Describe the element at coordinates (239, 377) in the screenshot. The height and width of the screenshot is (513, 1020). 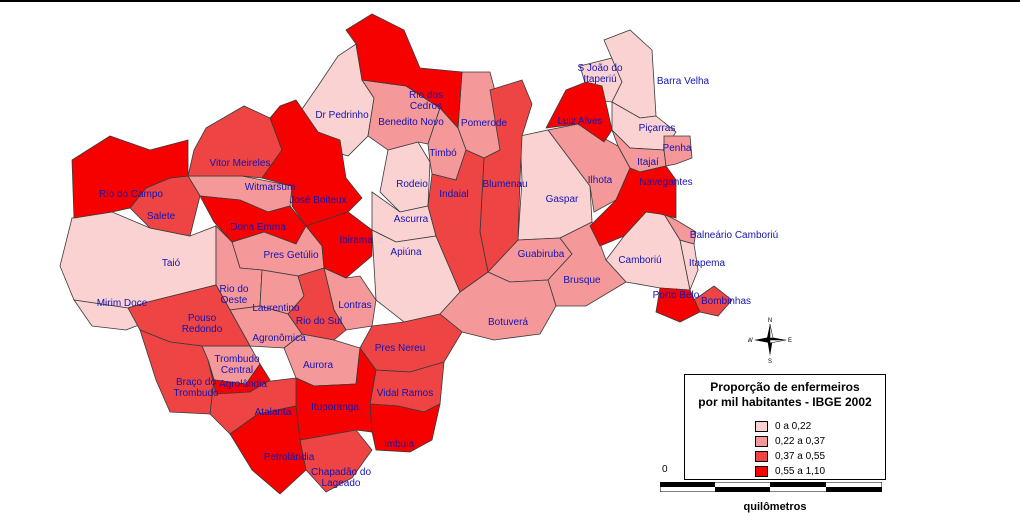
I see `municipality-agrolandia` at that location.